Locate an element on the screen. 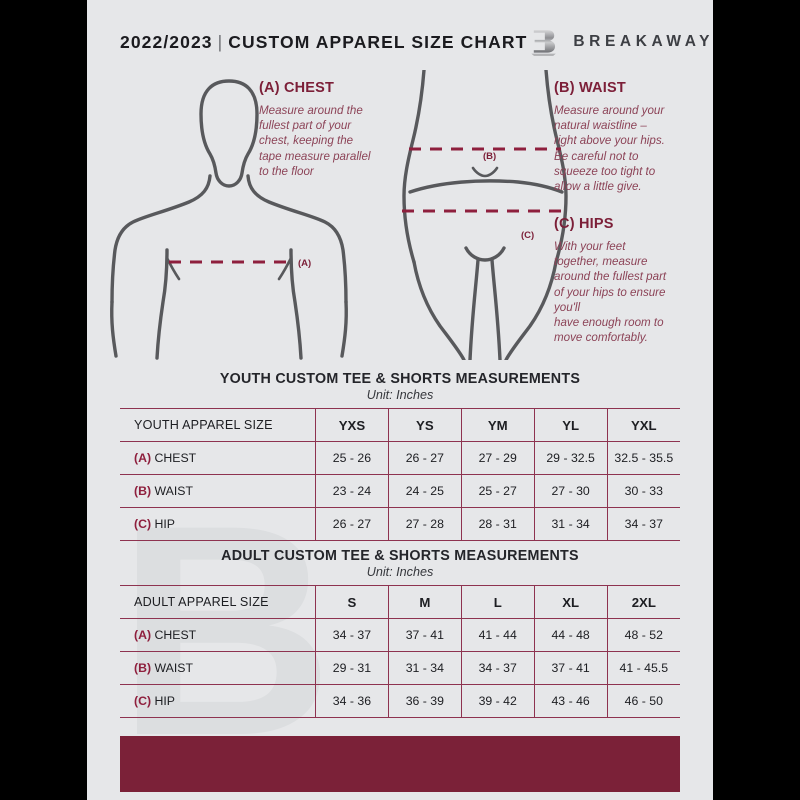 The width and height of the screenshot is (800, 800). col-header-1: YS is located at coordinates (425, 425).